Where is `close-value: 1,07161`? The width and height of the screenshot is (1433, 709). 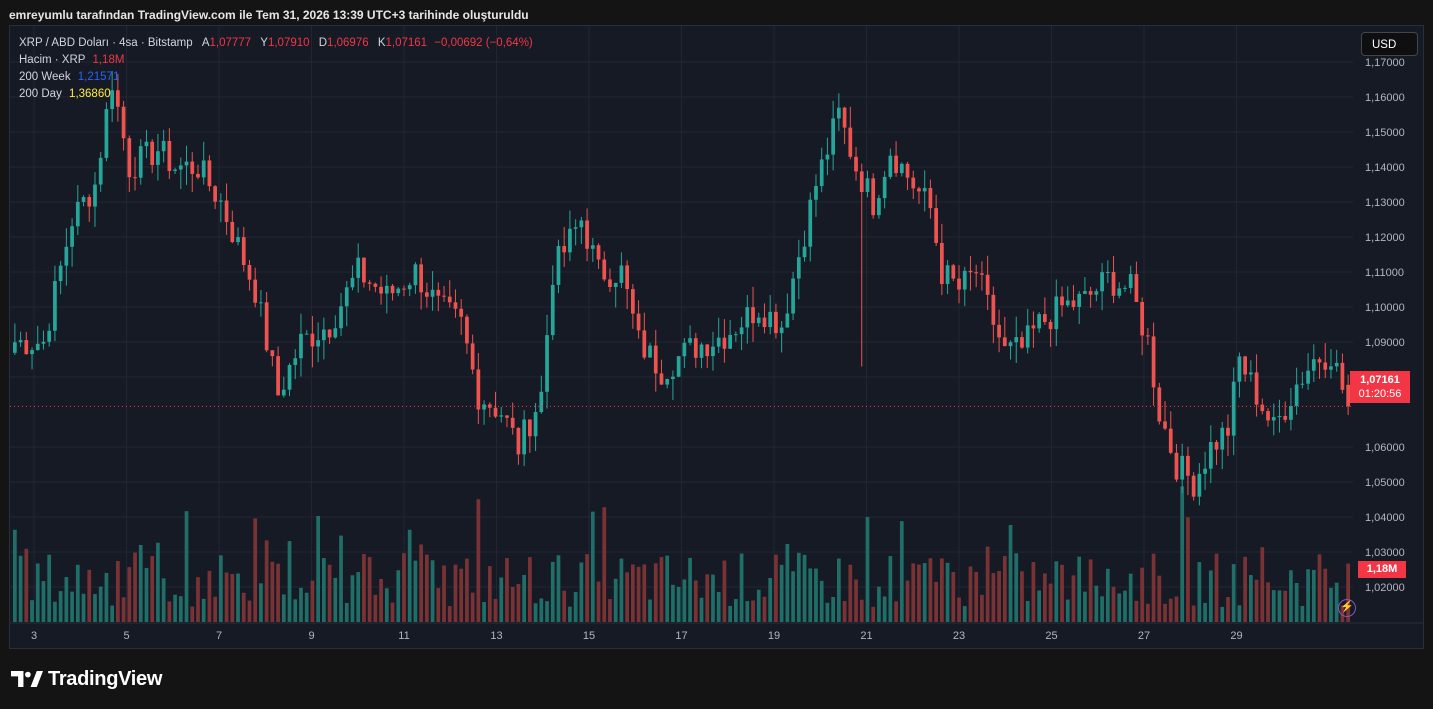 close-value: 1,07161 is located at coordinates (406, 43).